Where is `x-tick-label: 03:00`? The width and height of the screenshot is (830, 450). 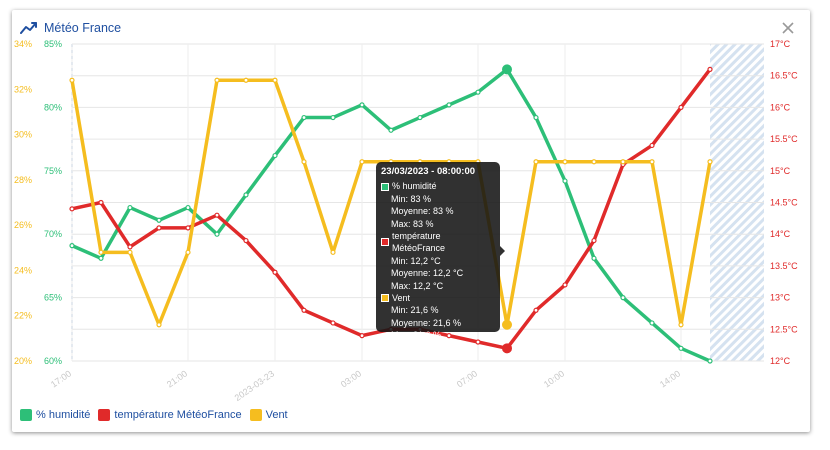
x-tick-label: 03:00 is located at coordinates (351, 378).